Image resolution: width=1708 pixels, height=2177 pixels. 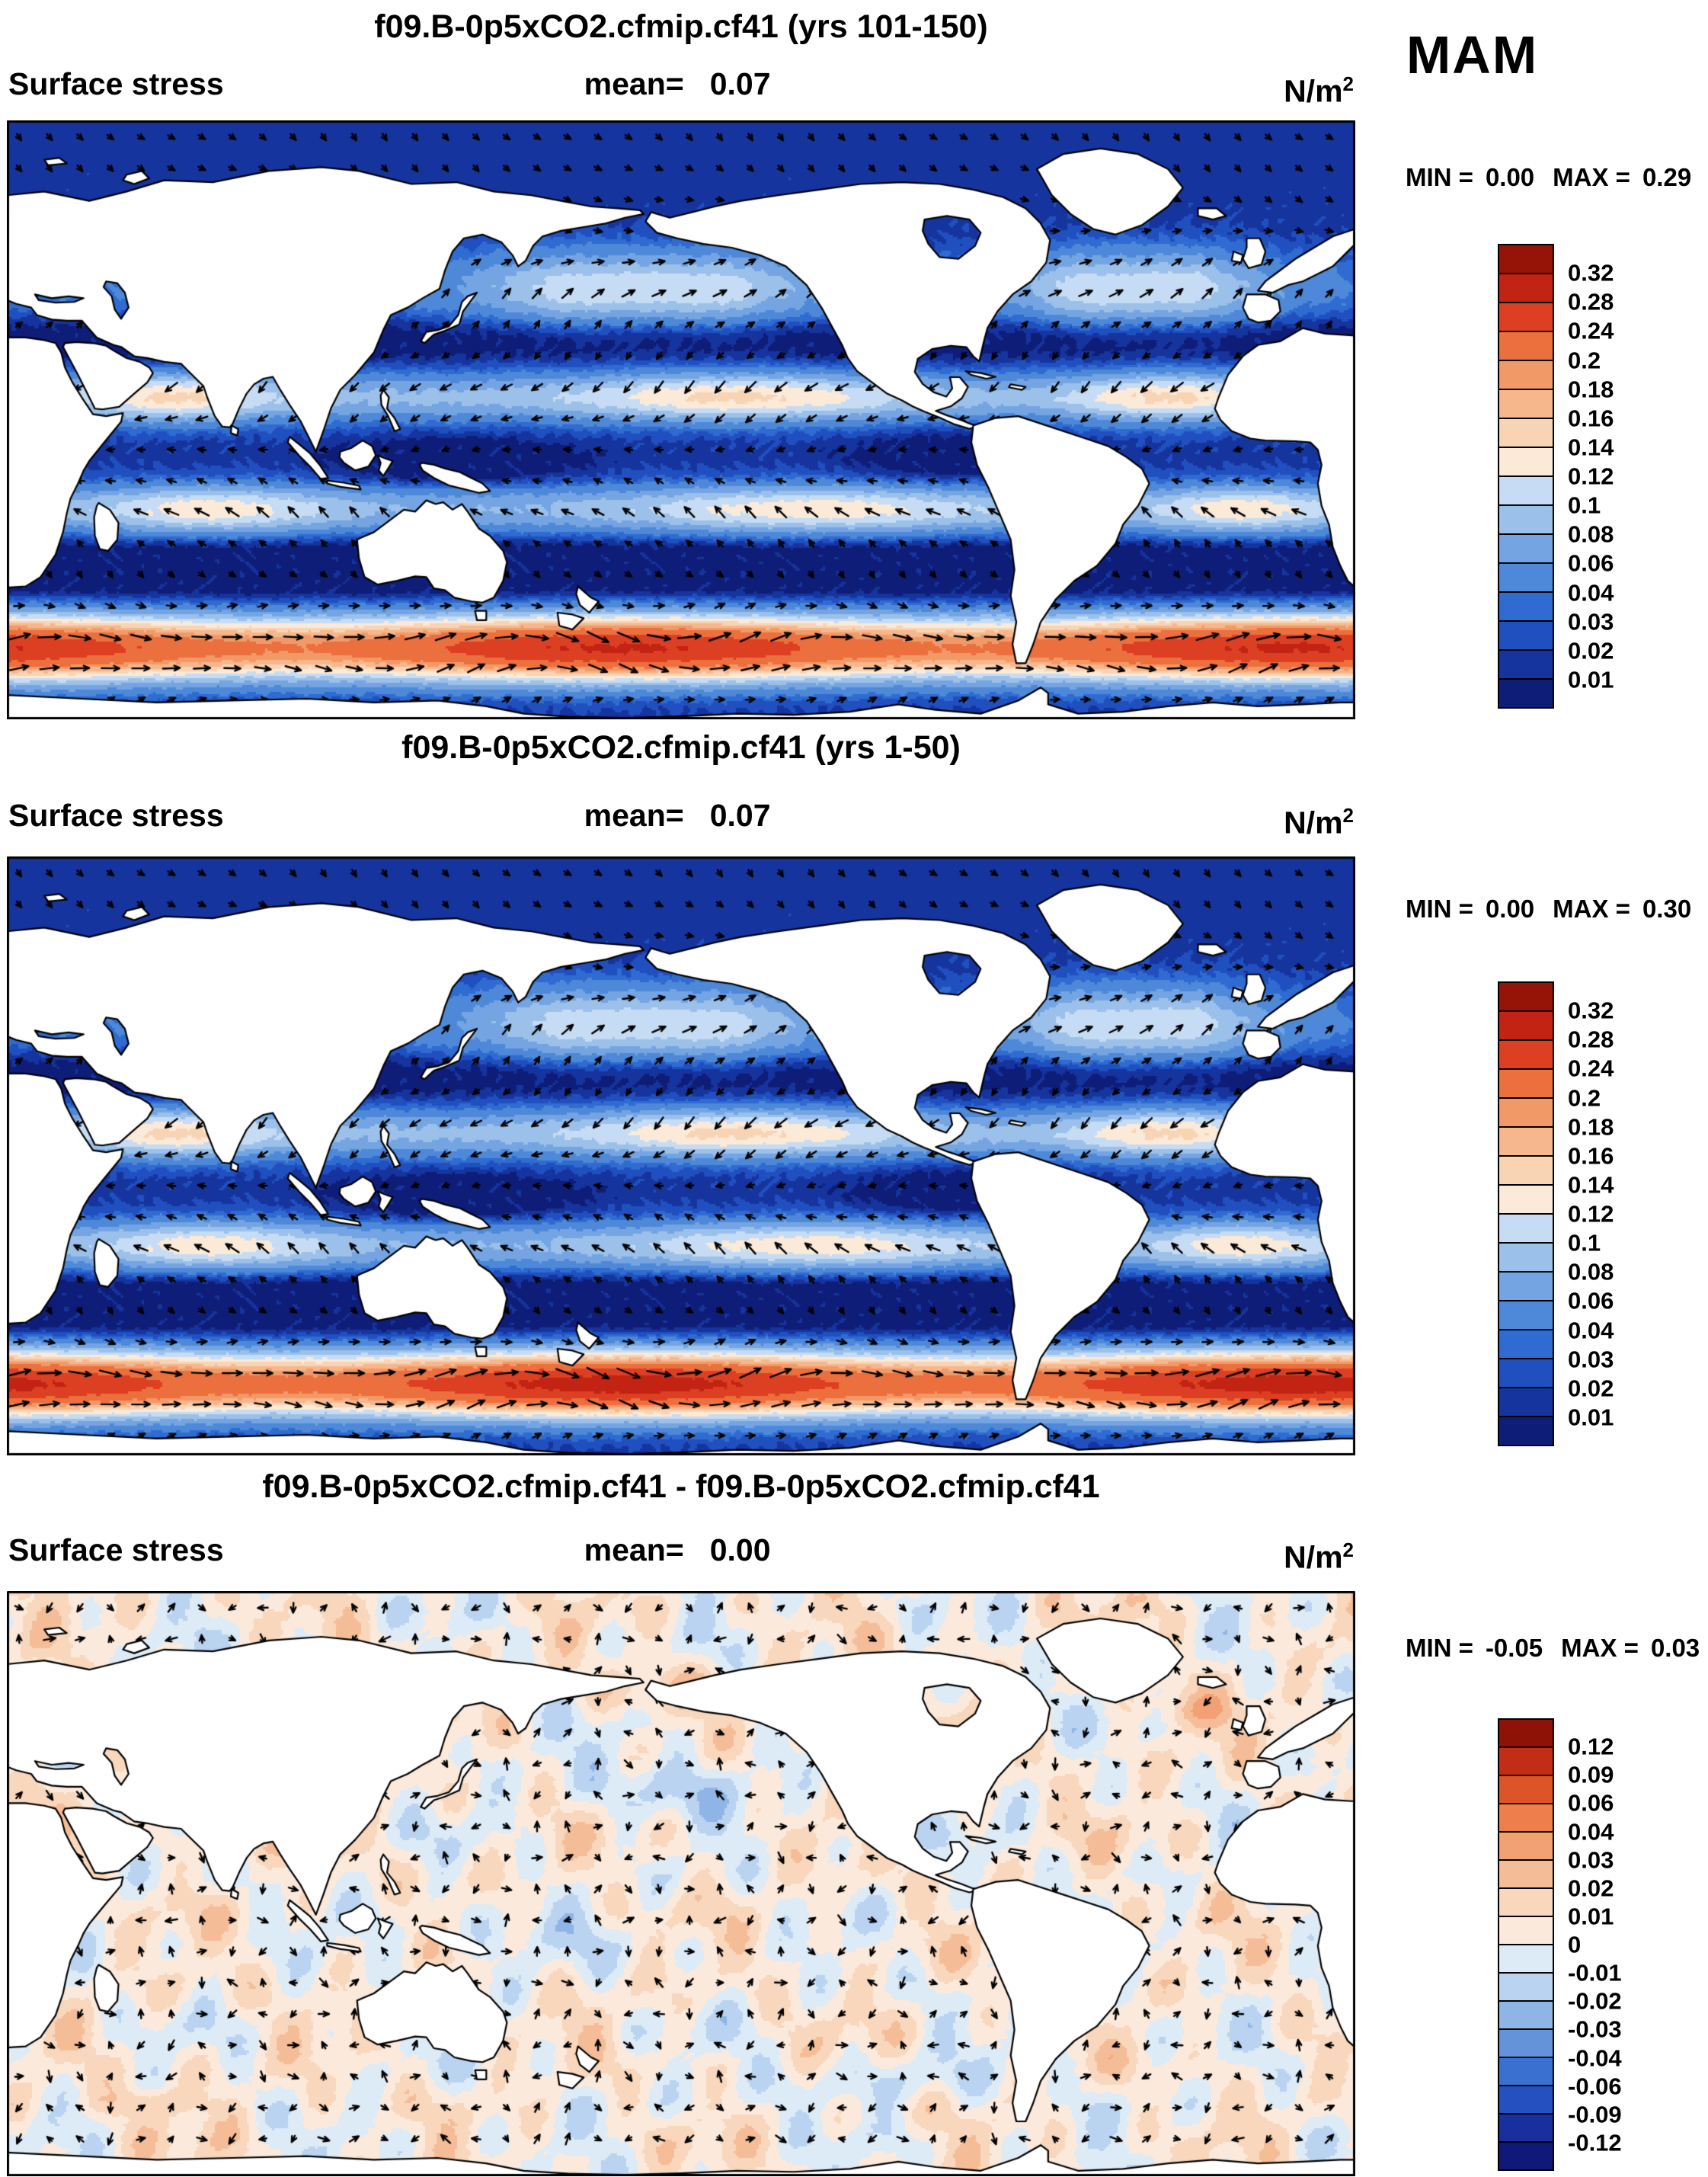 I want to click on colorbar-tick: 0, so click(x=1575, y=1944).